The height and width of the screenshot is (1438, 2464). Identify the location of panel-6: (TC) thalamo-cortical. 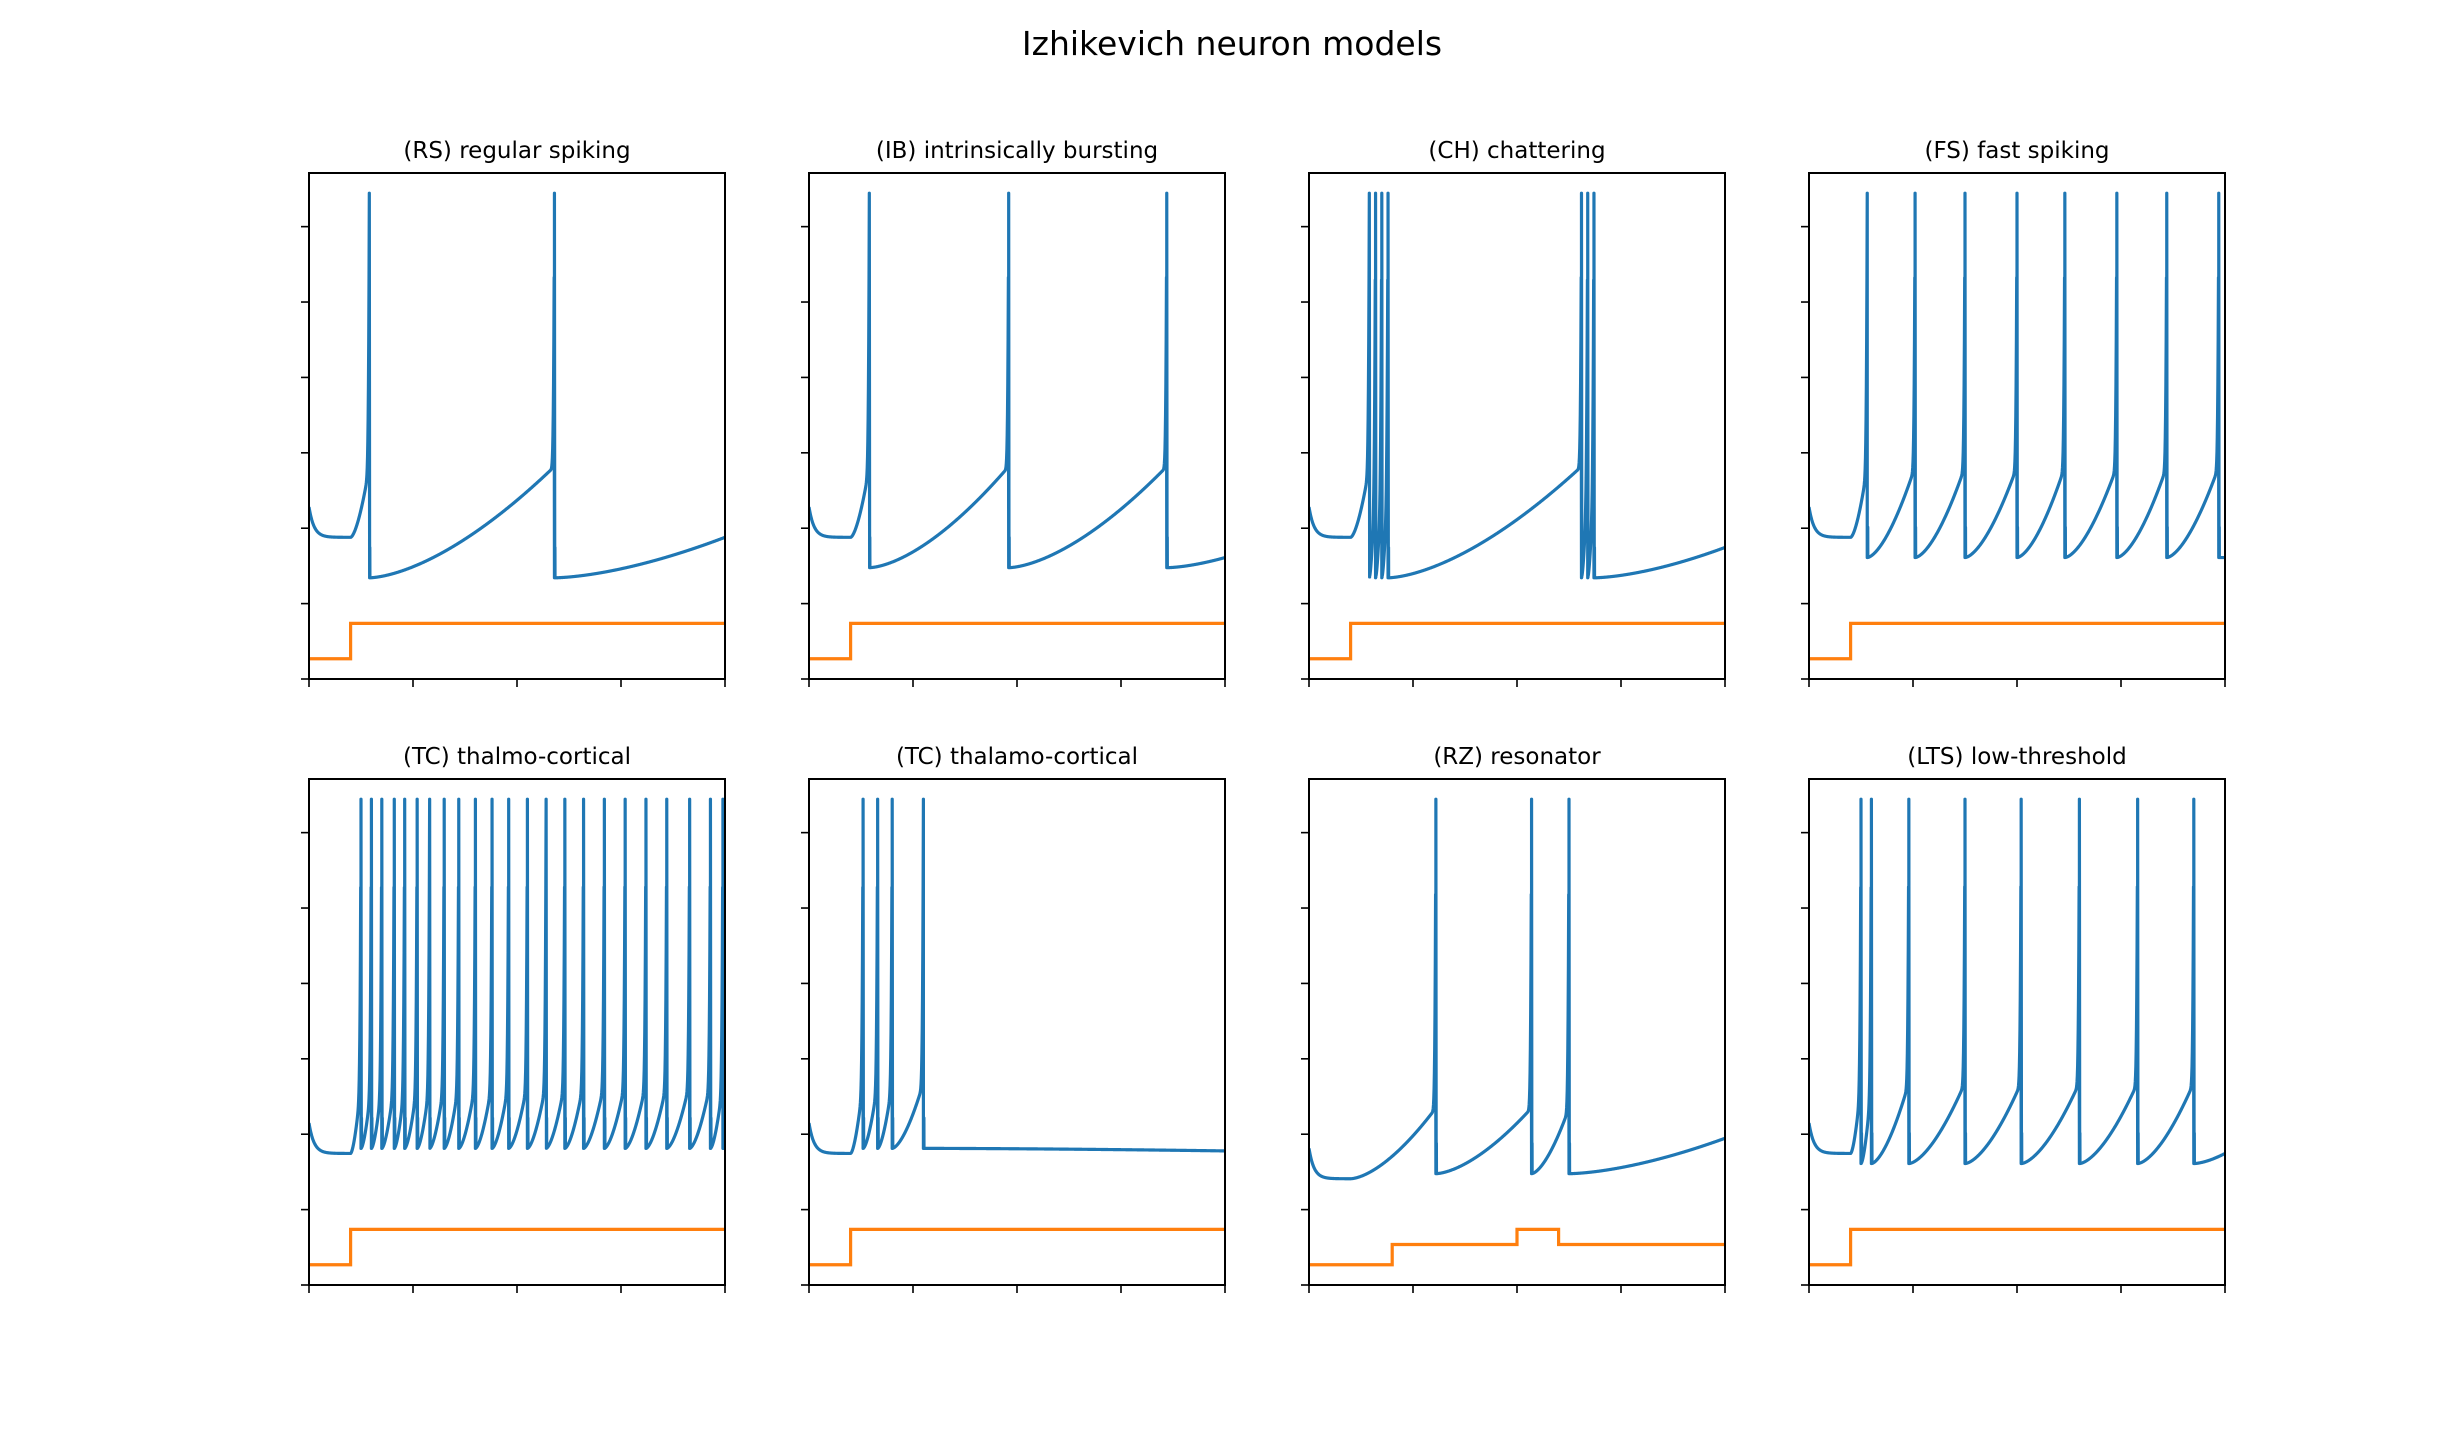
(1013, 1018).